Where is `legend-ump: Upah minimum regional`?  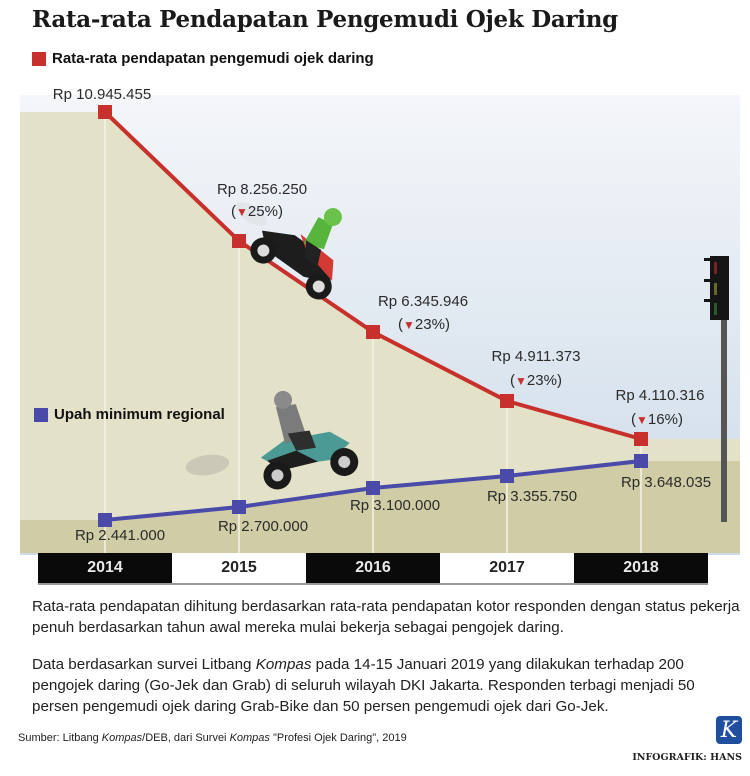
legend-ump: Upah minimum regional is located at coordinates (129, 414).